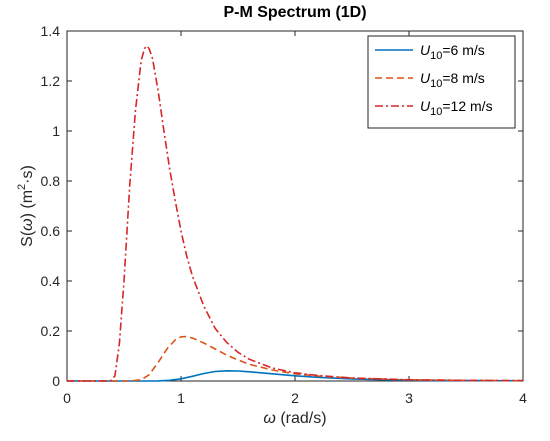 The height and width of the screenshot is (441, 550). I want to click on legend-box, so click(441, 82).